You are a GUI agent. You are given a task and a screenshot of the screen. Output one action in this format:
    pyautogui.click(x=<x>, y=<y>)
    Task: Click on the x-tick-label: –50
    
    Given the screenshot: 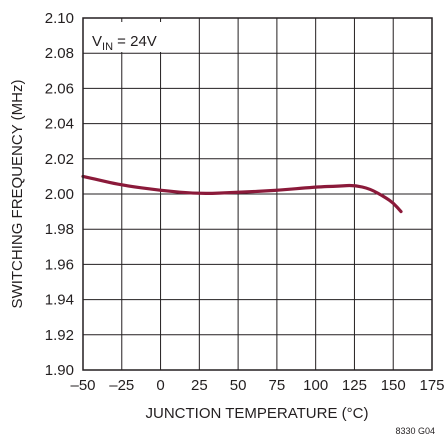 What is the action you would take?
    pyautogui.click(x=82, y=385)
    